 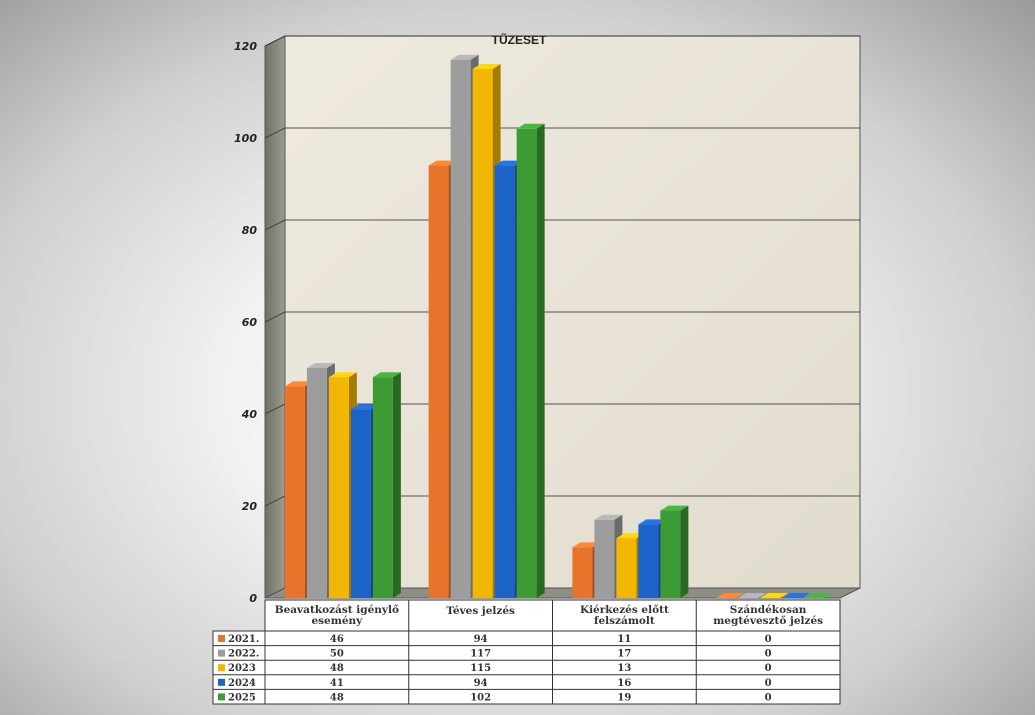 What do you see at coordinates (337, 609) in the screenshot?
I see `category-label: Beavatkozást igénylő` at bounding box center [337, 609].